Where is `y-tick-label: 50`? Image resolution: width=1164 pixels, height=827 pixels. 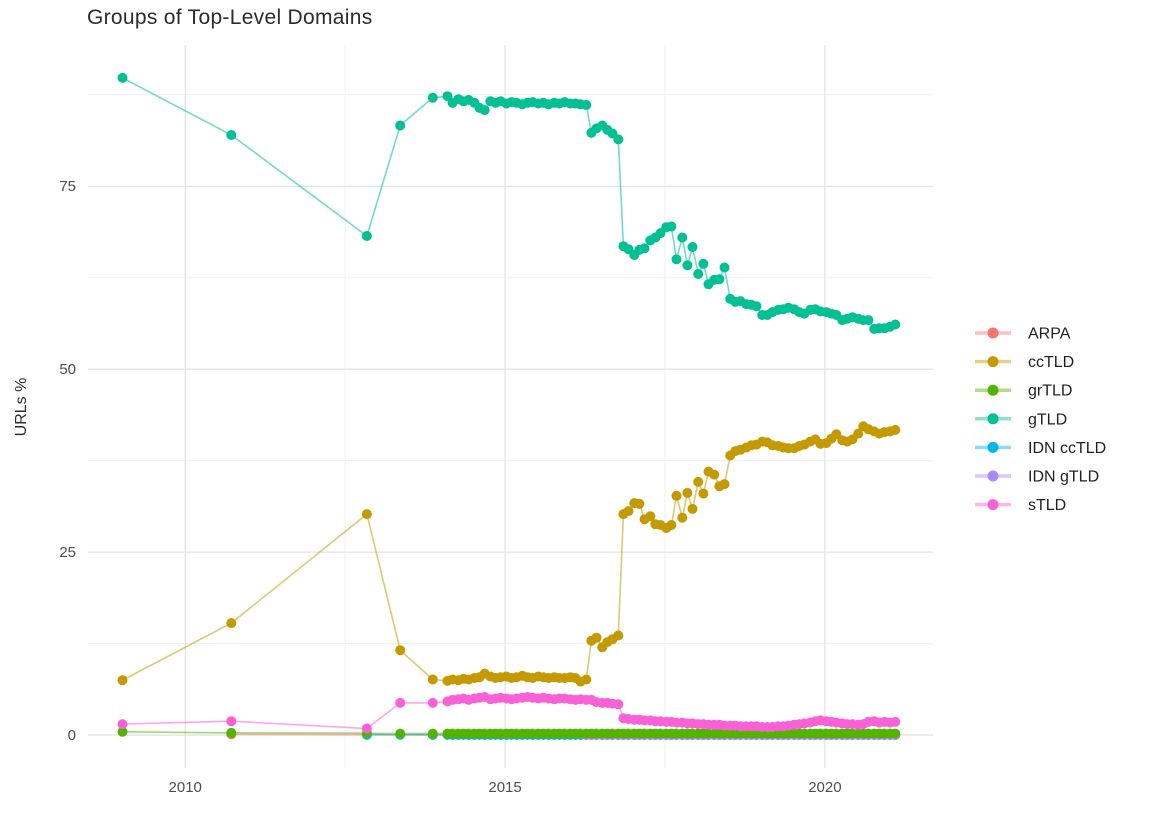 y-tick-label: 50 is located at coordinates (67, 369).